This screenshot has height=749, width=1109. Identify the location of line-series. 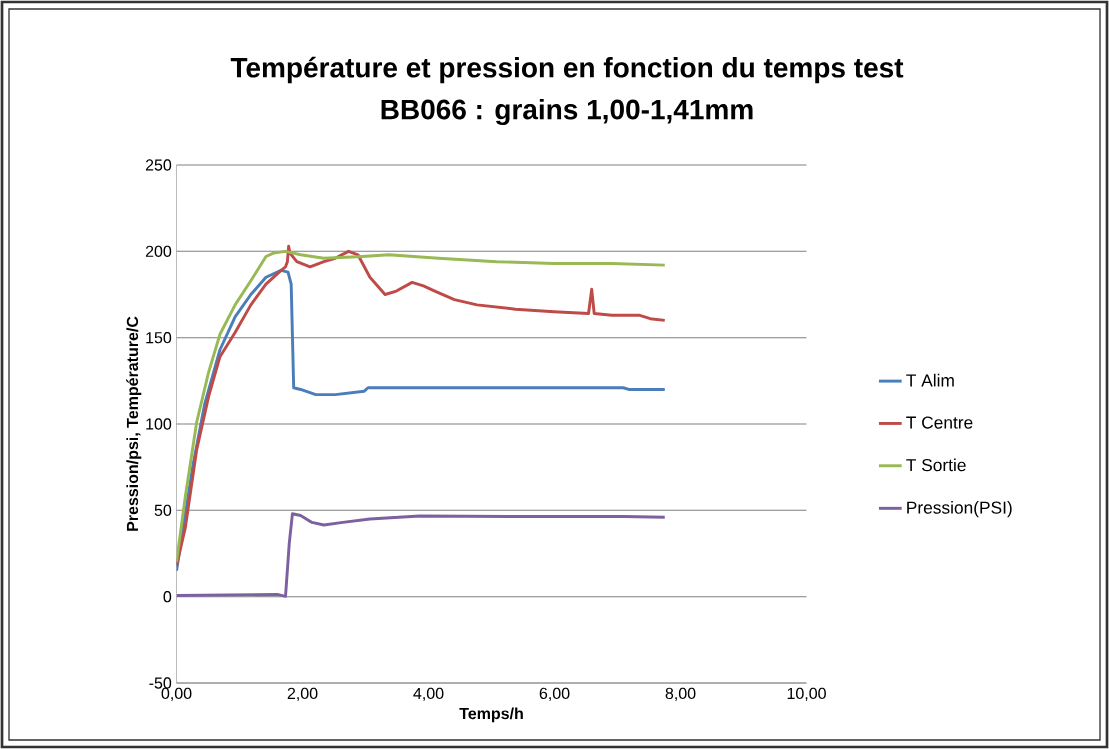
(421, 555).